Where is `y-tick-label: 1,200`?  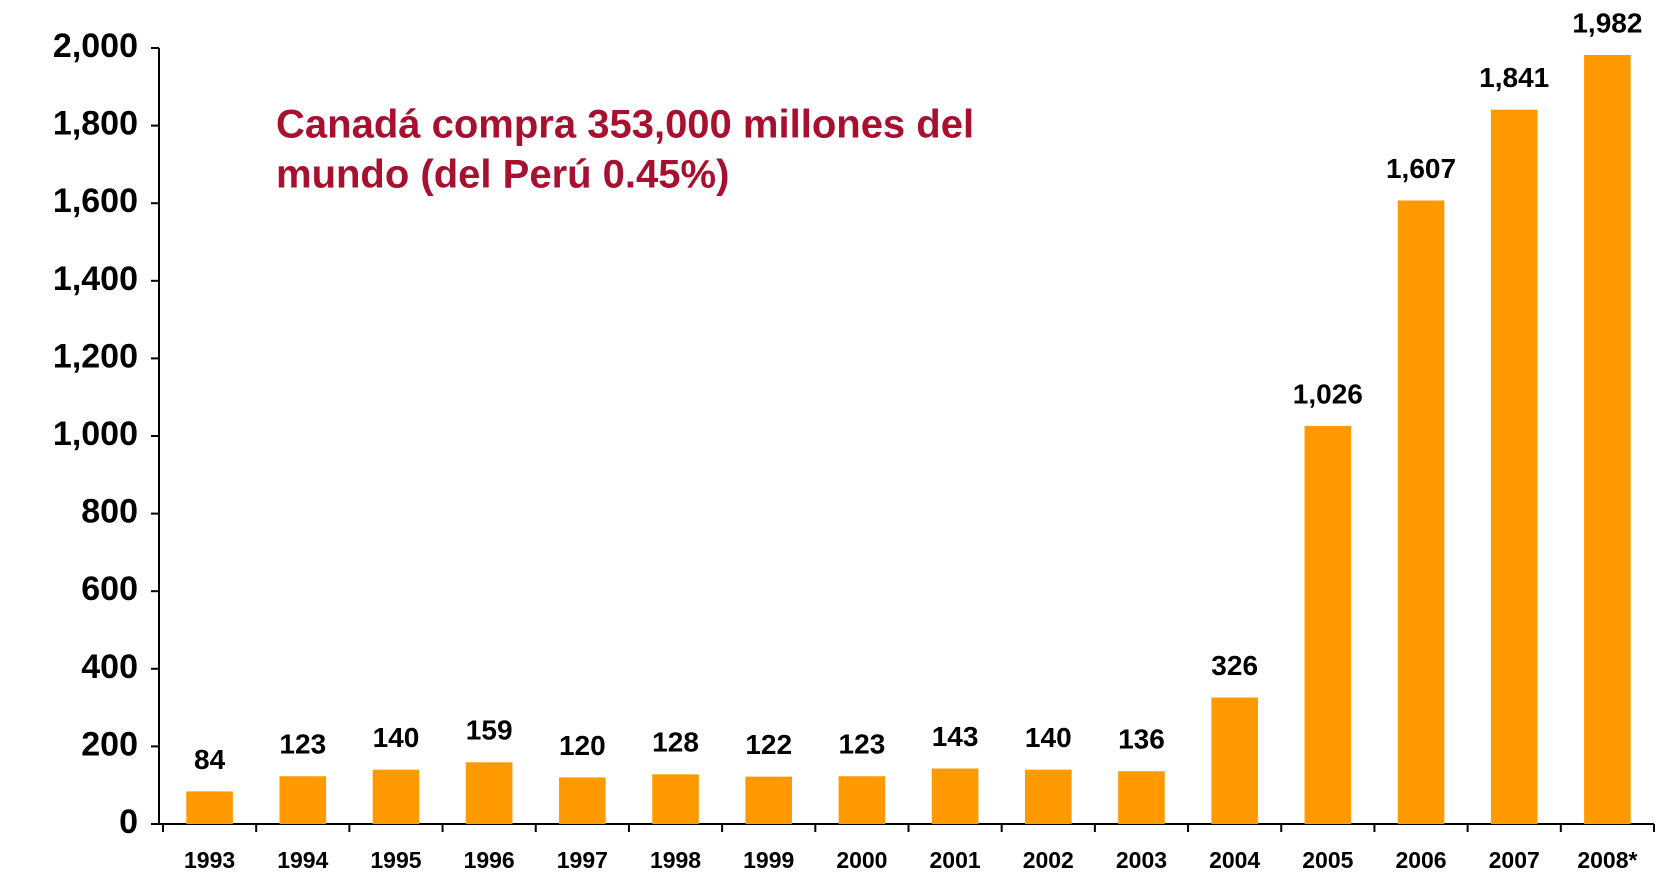
y-tick-label: 1,200 is located at coordinates (95, 356).